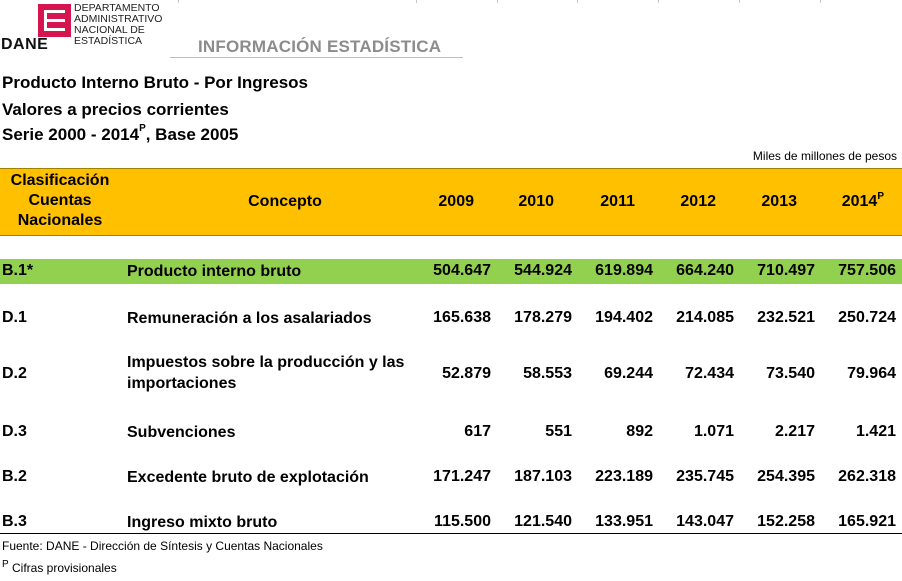 The height and width of the screenshot is (581, 902). What do you see at coordinates (536, 201) in the screenshot?
I see `header-year: 2010` at bounding box center [536, 201].